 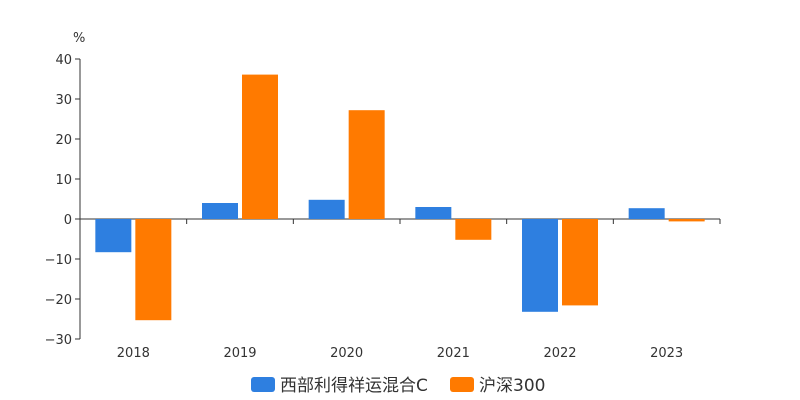 I want to click on x-tick-label: 2019, so click(x=239, y=353).